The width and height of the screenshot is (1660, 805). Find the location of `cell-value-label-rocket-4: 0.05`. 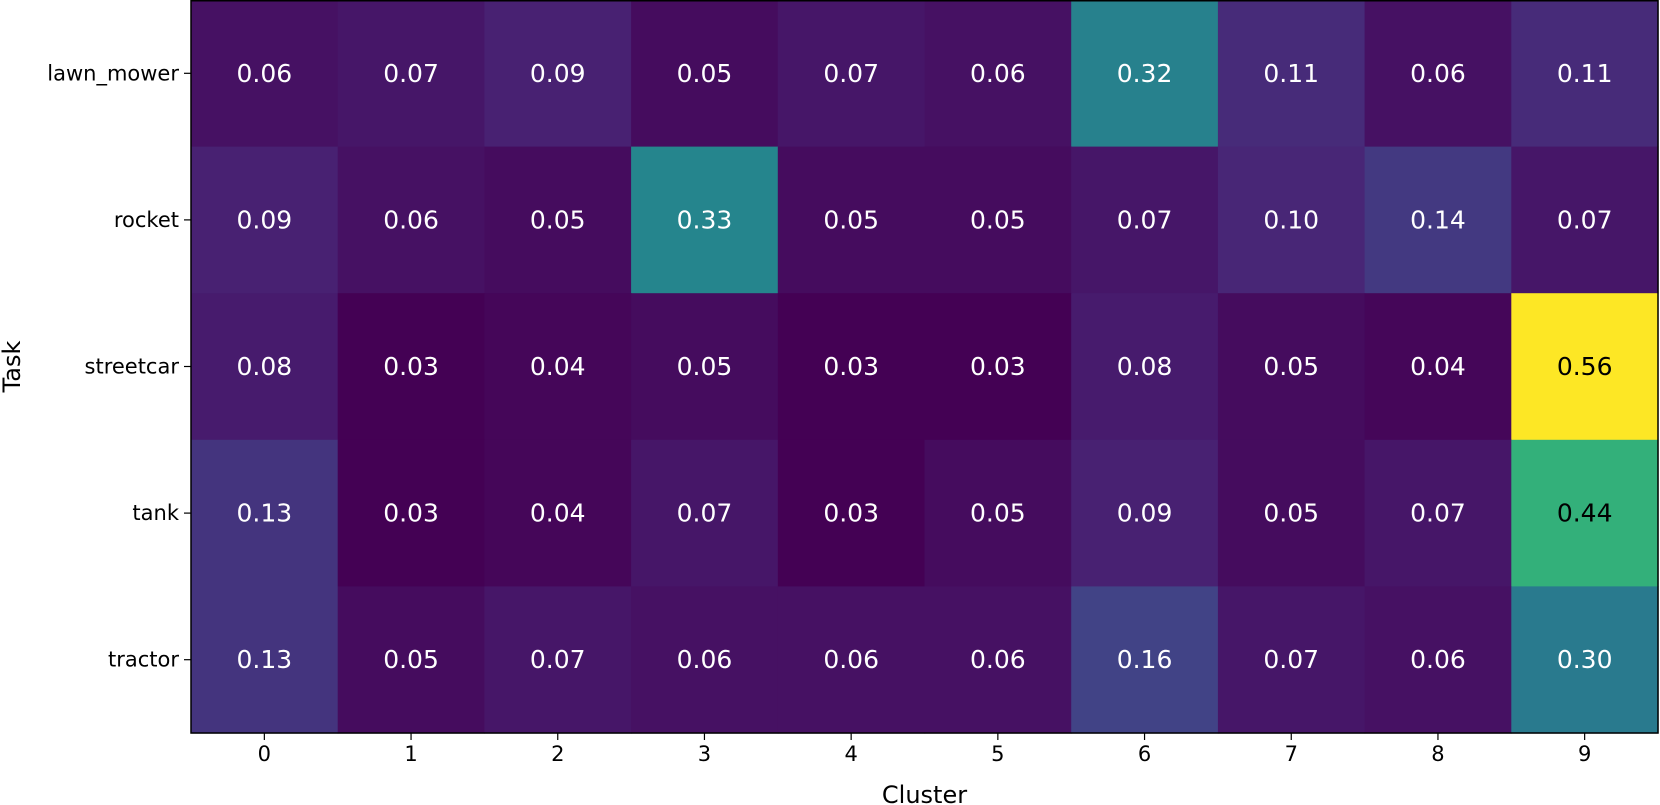

cell-value-label-rocket-4: 0.05 is located at coordinates (851, 219).